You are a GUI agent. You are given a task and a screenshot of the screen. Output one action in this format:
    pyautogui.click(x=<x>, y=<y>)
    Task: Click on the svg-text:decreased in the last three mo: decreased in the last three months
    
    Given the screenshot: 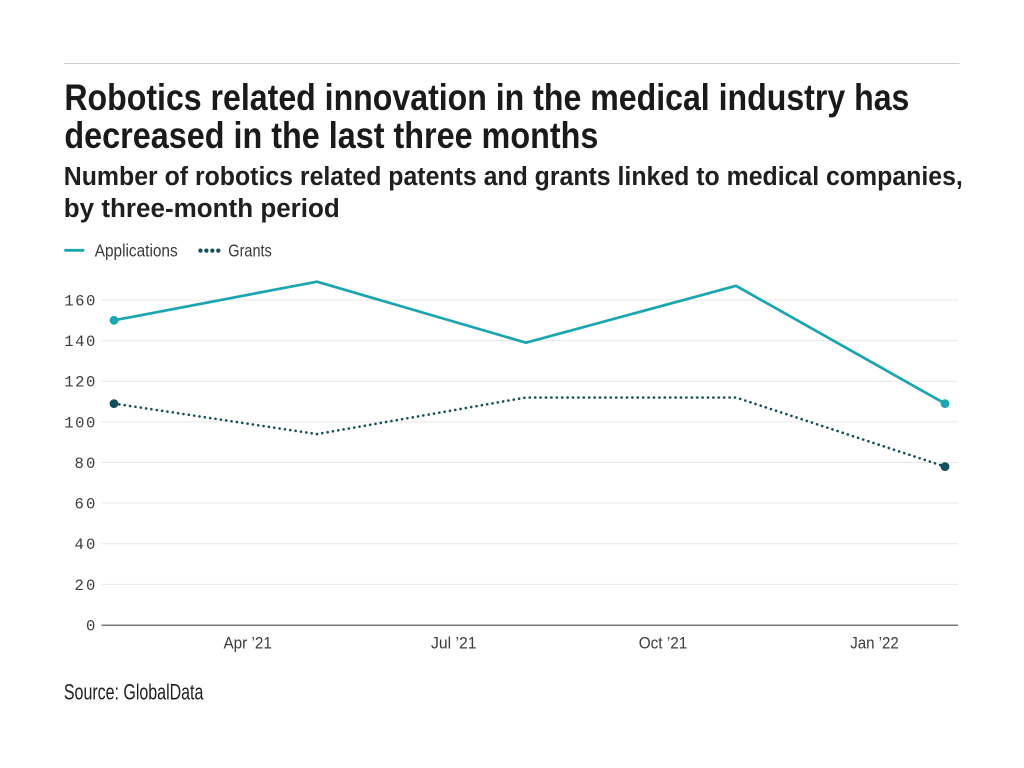 What is the action you would take?
    pyautogui.click(x=331, y=135)
    